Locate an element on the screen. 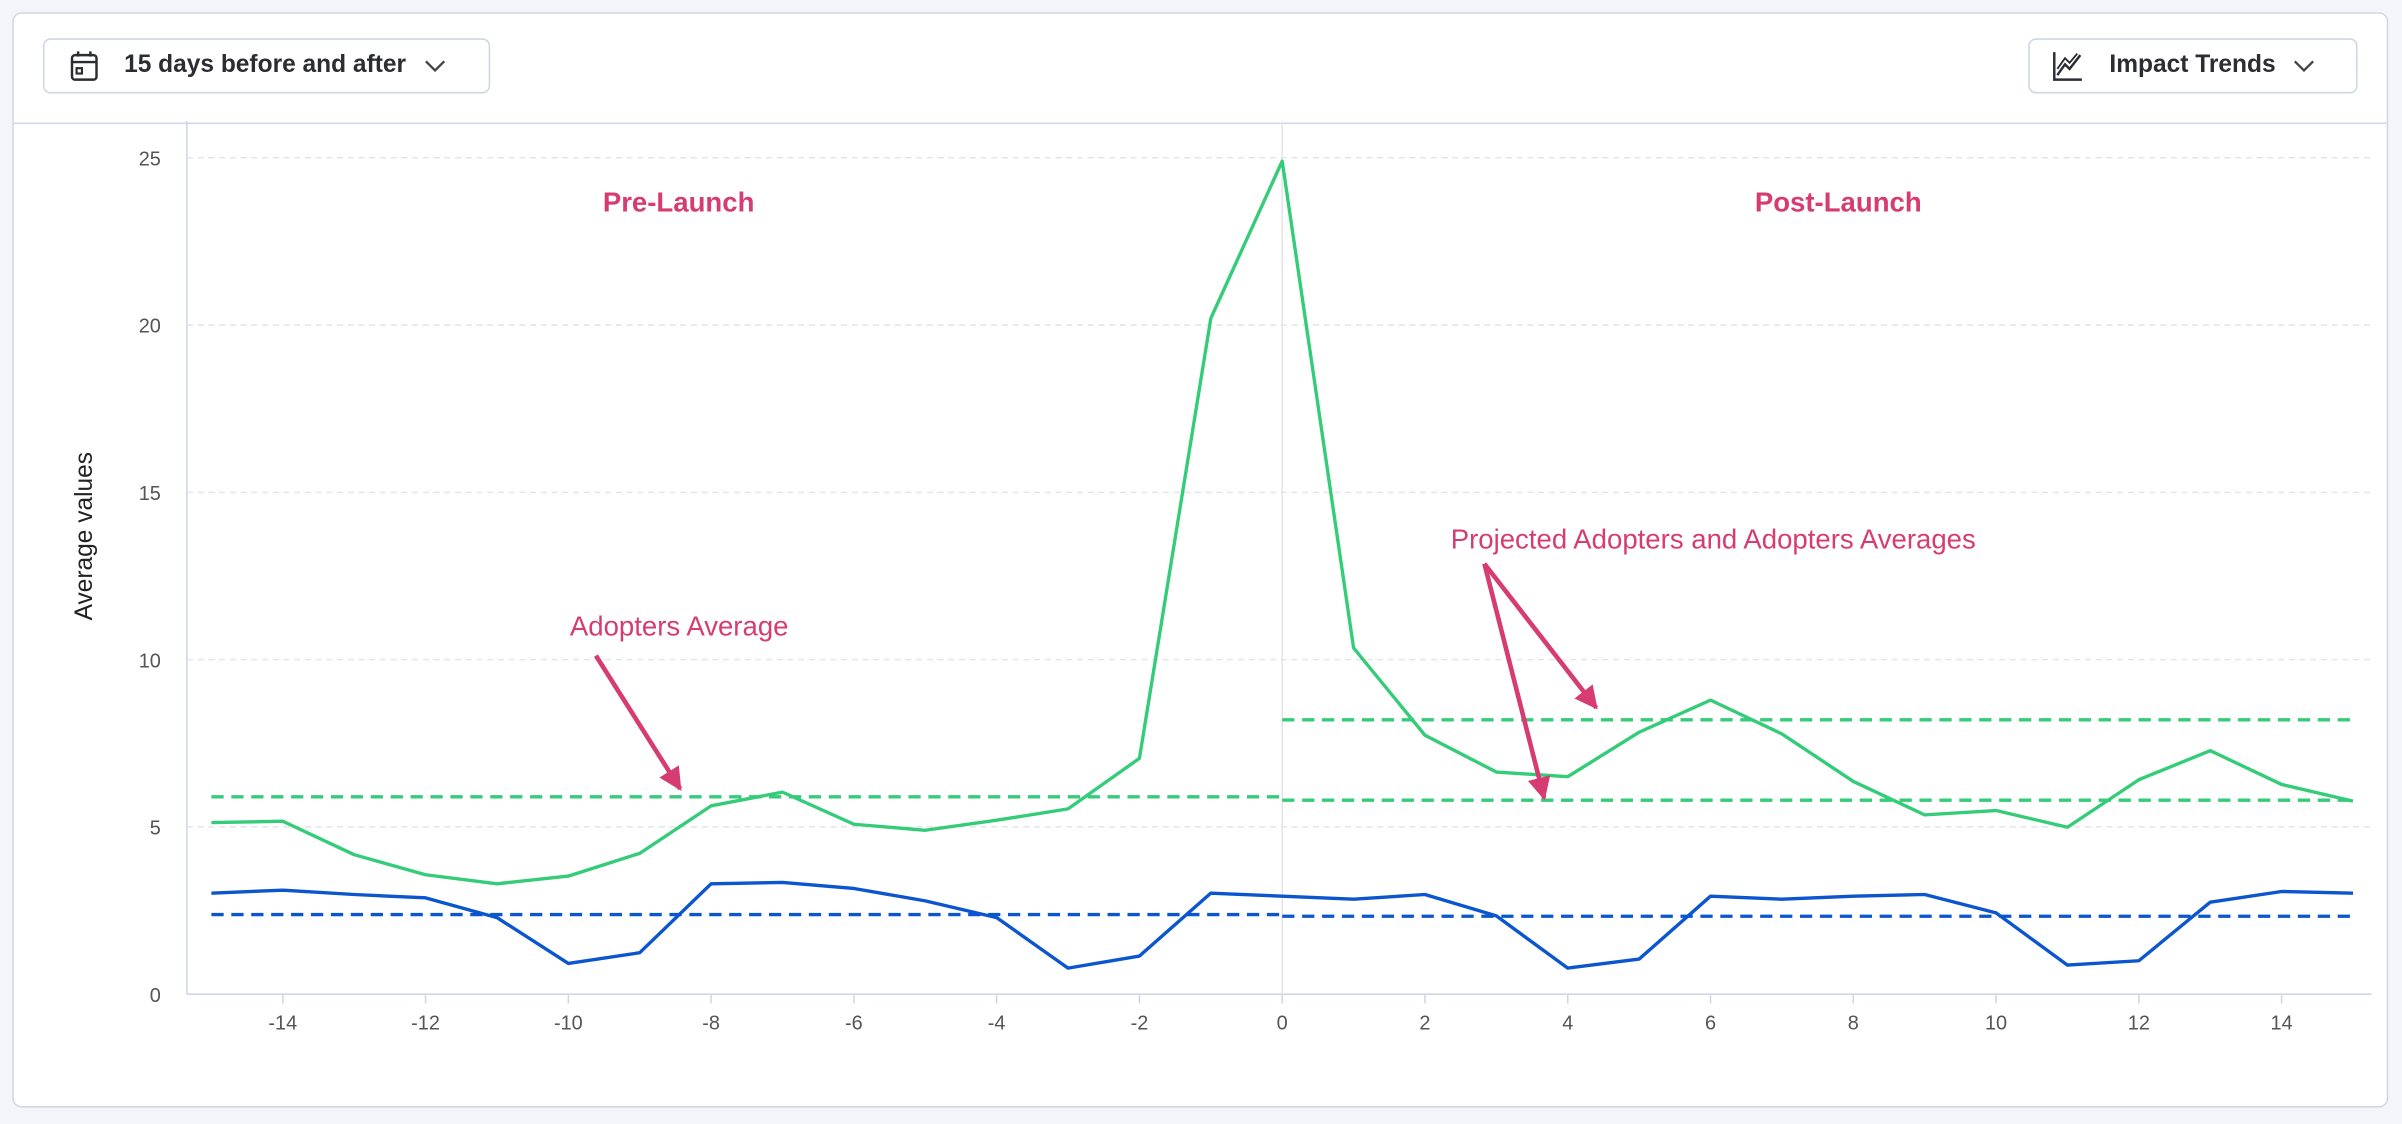 The width and height of the screenshot is (2402, 1124). y-tick-label: 5 is located at coordinates (155, 829).